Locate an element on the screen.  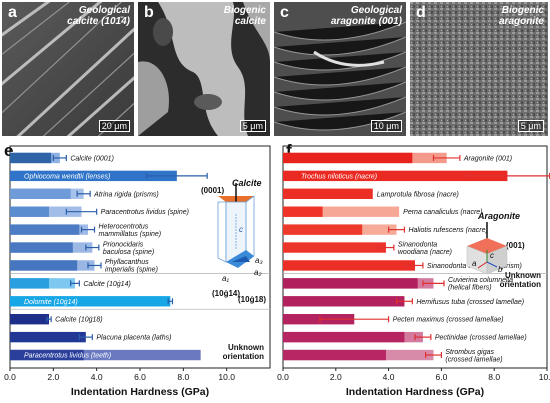
scale-bar: 10 μm is located at coordinates (386, 126).